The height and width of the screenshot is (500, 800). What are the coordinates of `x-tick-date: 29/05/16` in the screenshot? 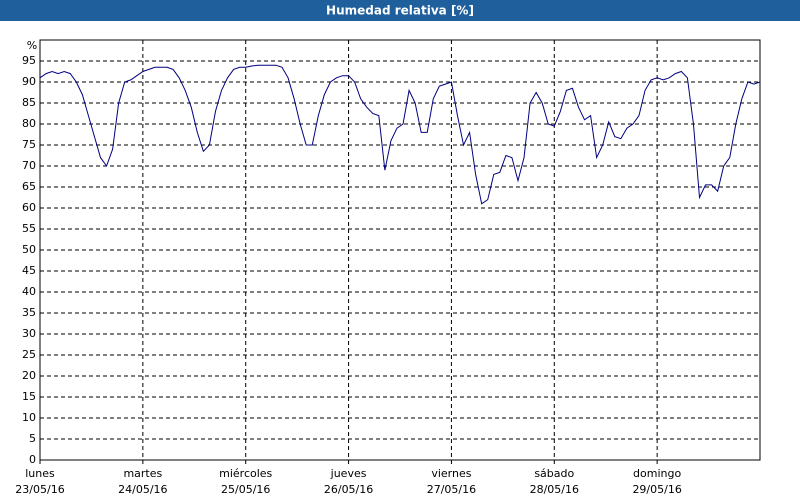 It's located at (656, 489).